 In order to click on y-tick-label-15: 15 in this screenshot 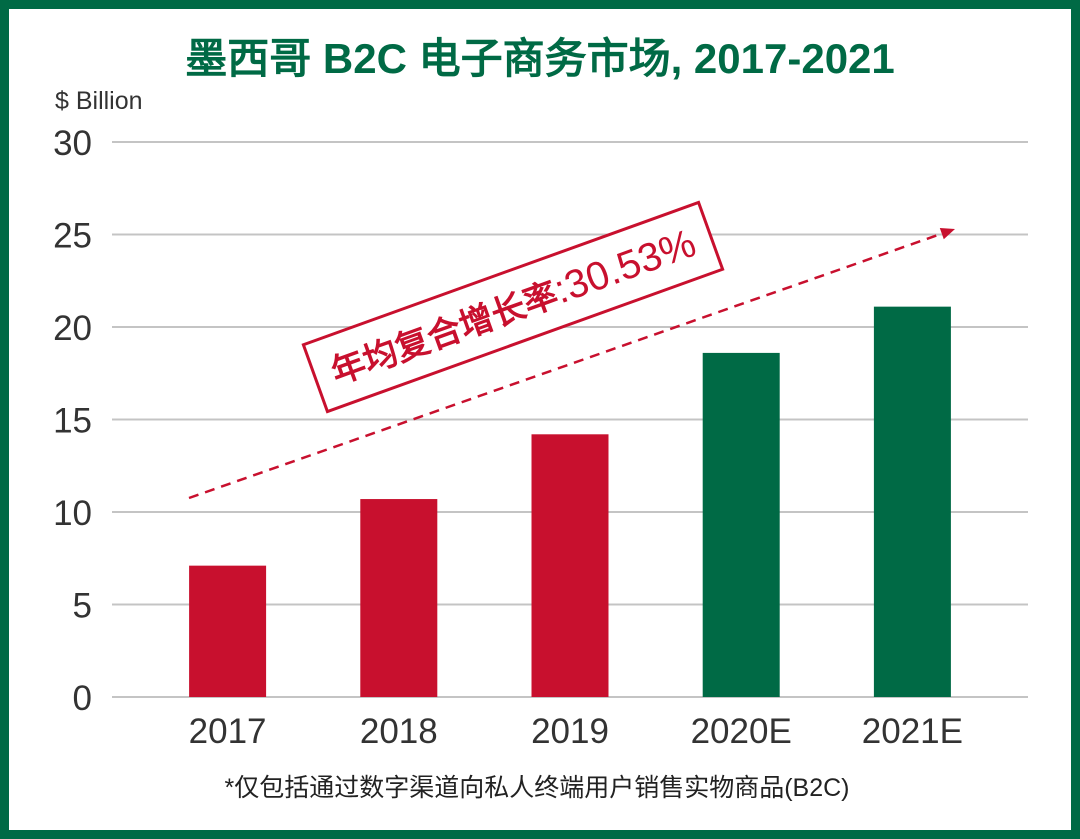, I will do `click(72, 421)`.